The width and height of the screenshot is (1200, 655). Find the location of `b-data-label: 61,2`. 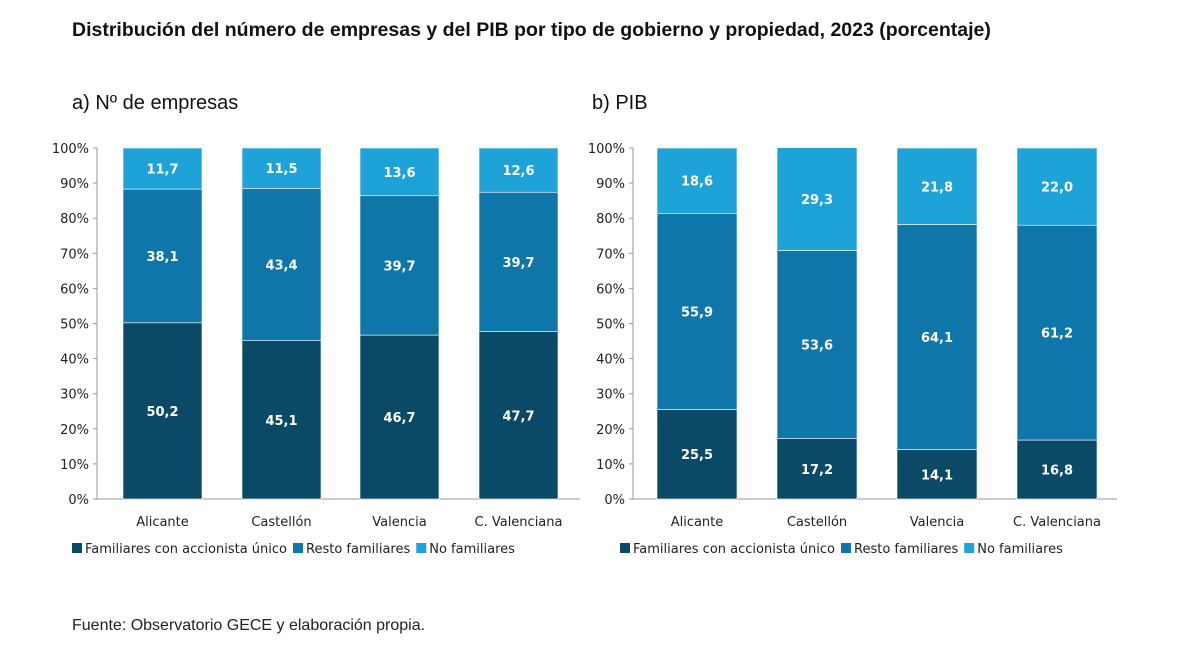

b-data-label: 61,2 is located at coordinates (1057, 334).